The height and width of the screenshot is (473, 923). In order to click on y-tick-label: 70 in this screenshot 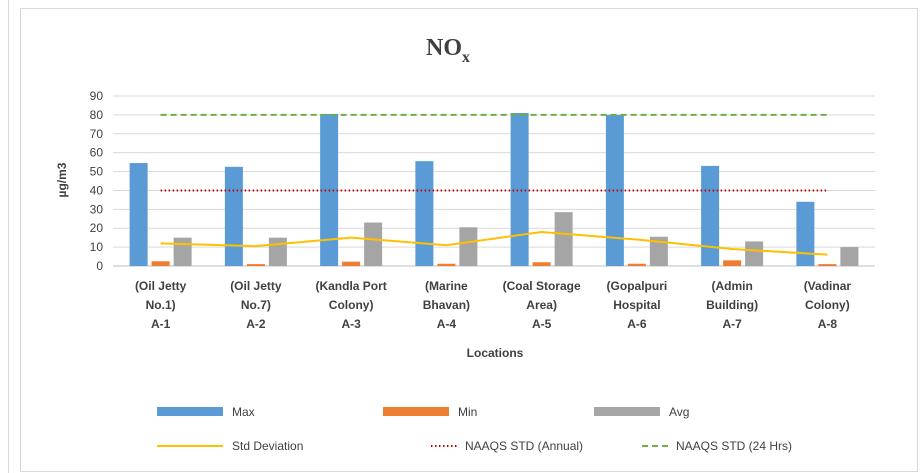, I will do `click(97, 134)`.